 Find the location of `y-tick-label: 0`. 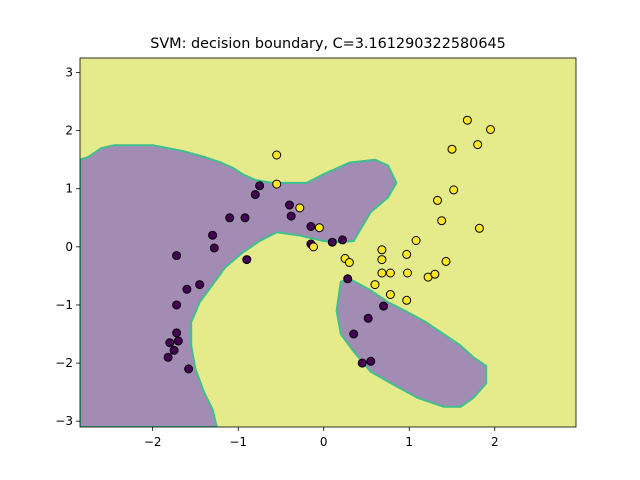

y-tick-label: 0 is located at coordinates (69, 247).